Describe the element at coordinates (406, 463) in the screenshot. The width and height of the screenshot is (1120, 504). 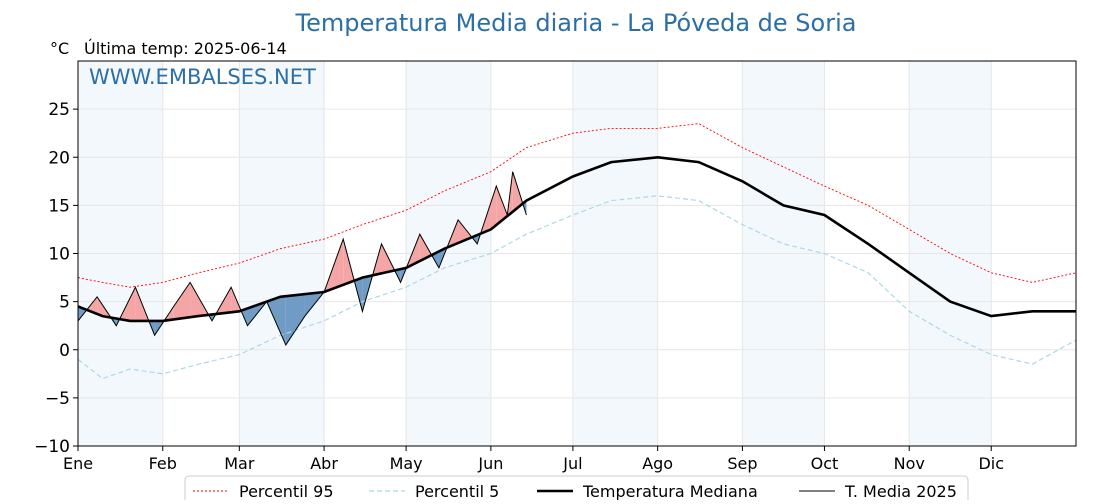
I see `x-tick-label: May` at that location.